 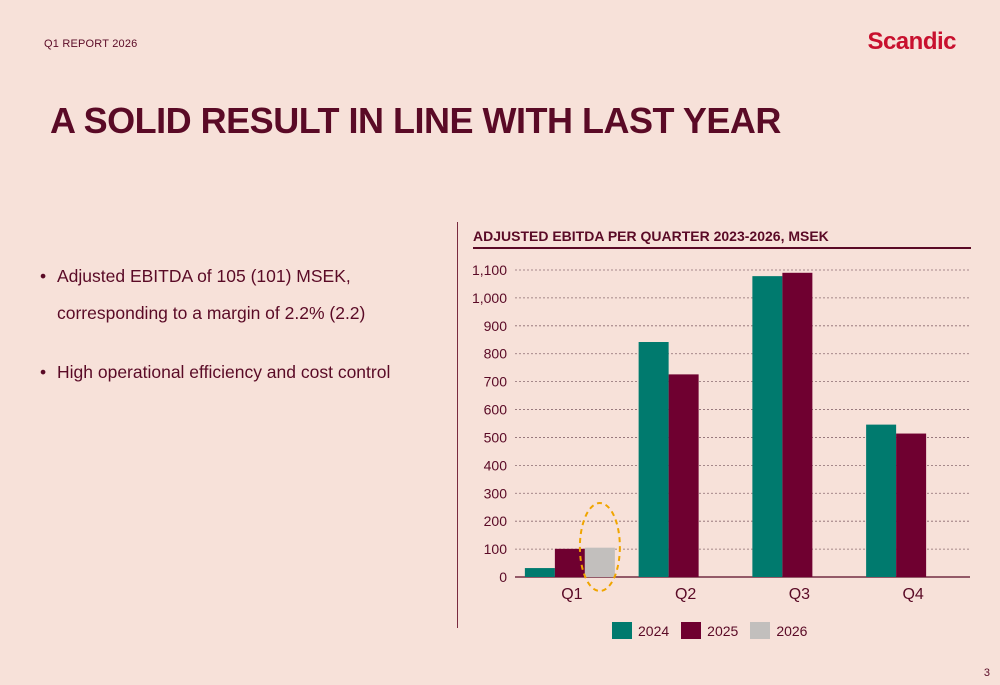 What do you see at coordinates (760, 630) in the screenshot?
I see `legend-swatch-2026` at bounding box center [760, 630].